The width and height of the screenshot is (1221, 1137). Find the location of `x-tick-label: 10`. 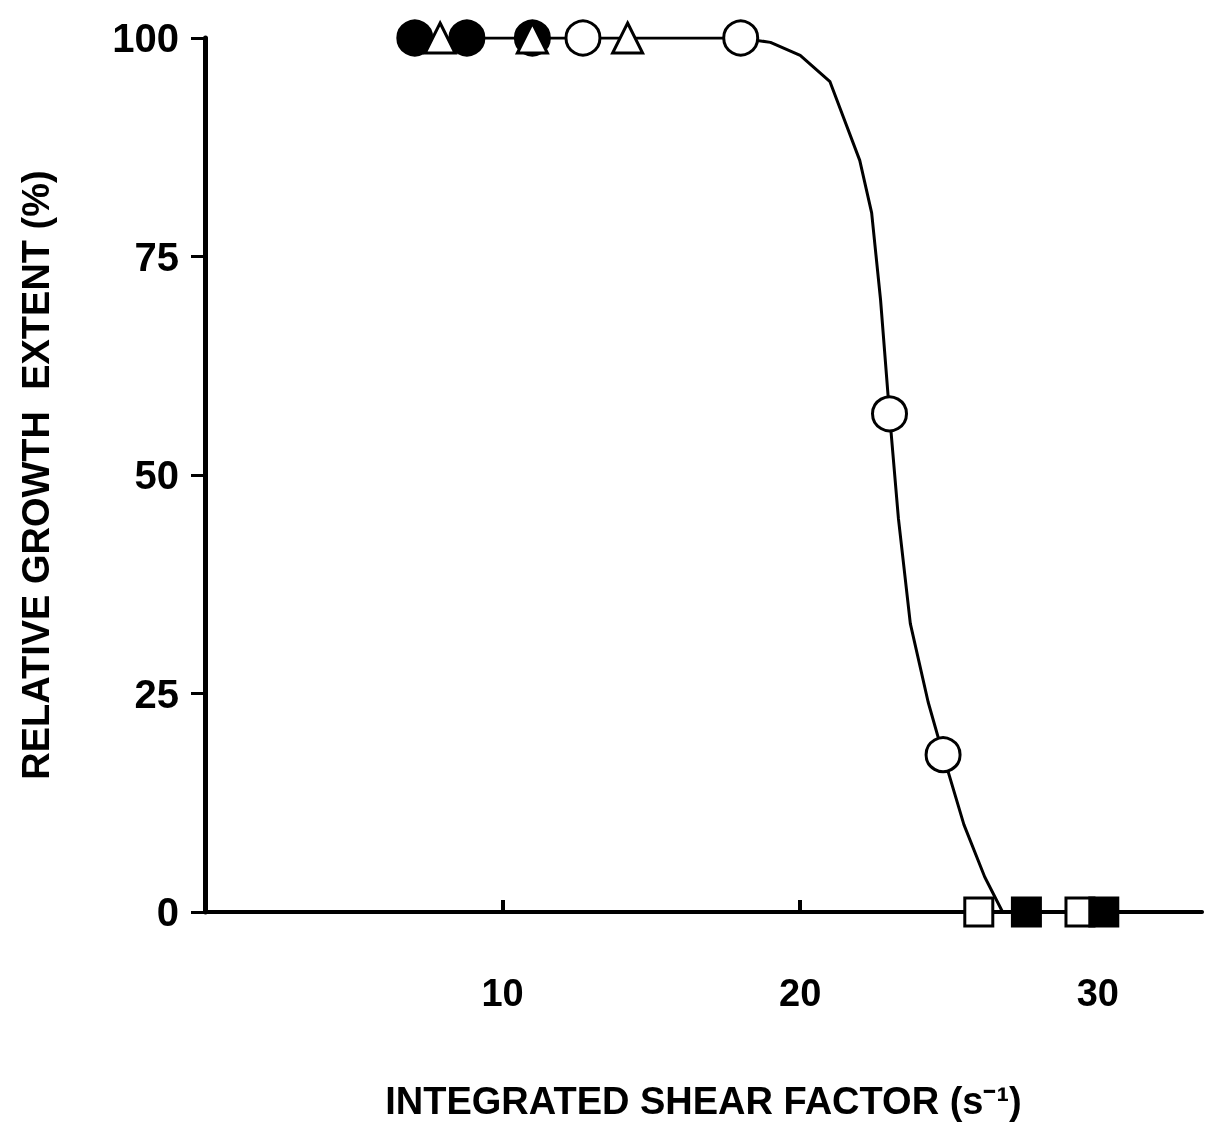

x-tick-label: 10 is located at coordinates (502, 993).